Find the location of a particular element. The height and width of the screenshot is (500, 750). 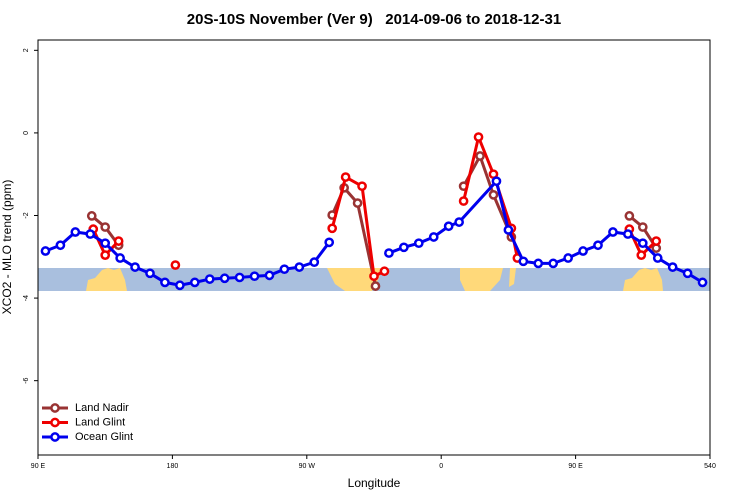

legend-label: Land Nadir is located at coordinates (102, 408).